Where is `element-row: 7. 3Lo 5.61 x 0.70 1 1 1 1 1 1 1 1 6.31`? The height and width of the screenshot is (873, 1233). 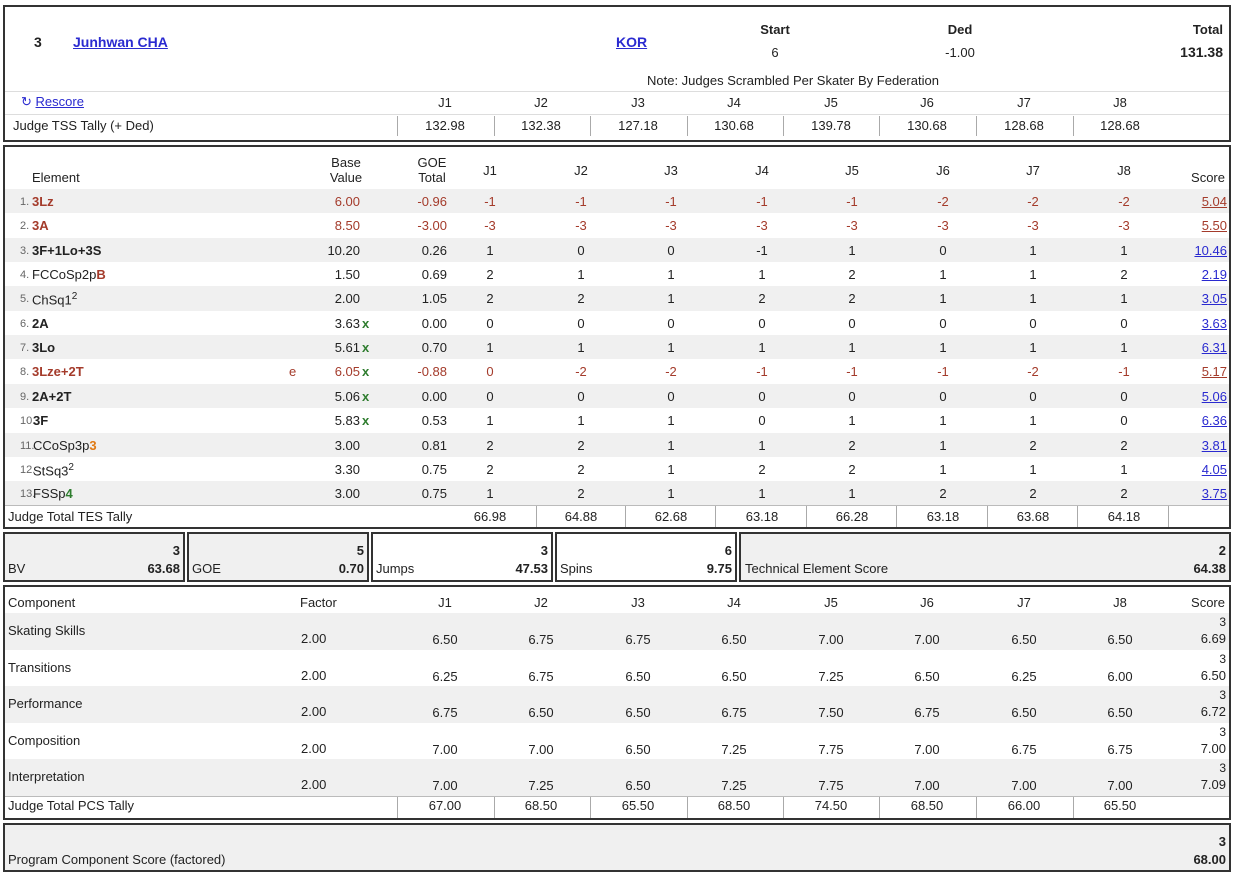 element-row: 7. 3Lo 5.61 x 0.70 1 1 1 1 1 1 1 1 6.31 is located at coordinates (617, 347).